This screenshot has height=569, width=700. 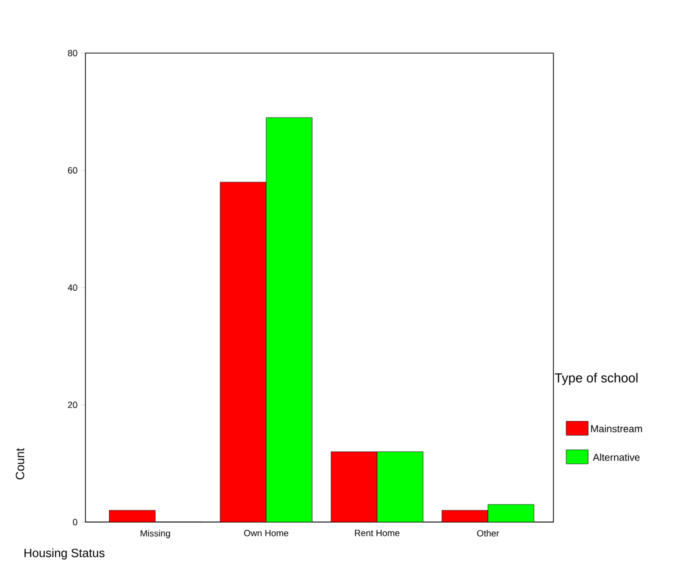 I want to click on x-axis-title: Housing Status, so click(x=64, y=554).